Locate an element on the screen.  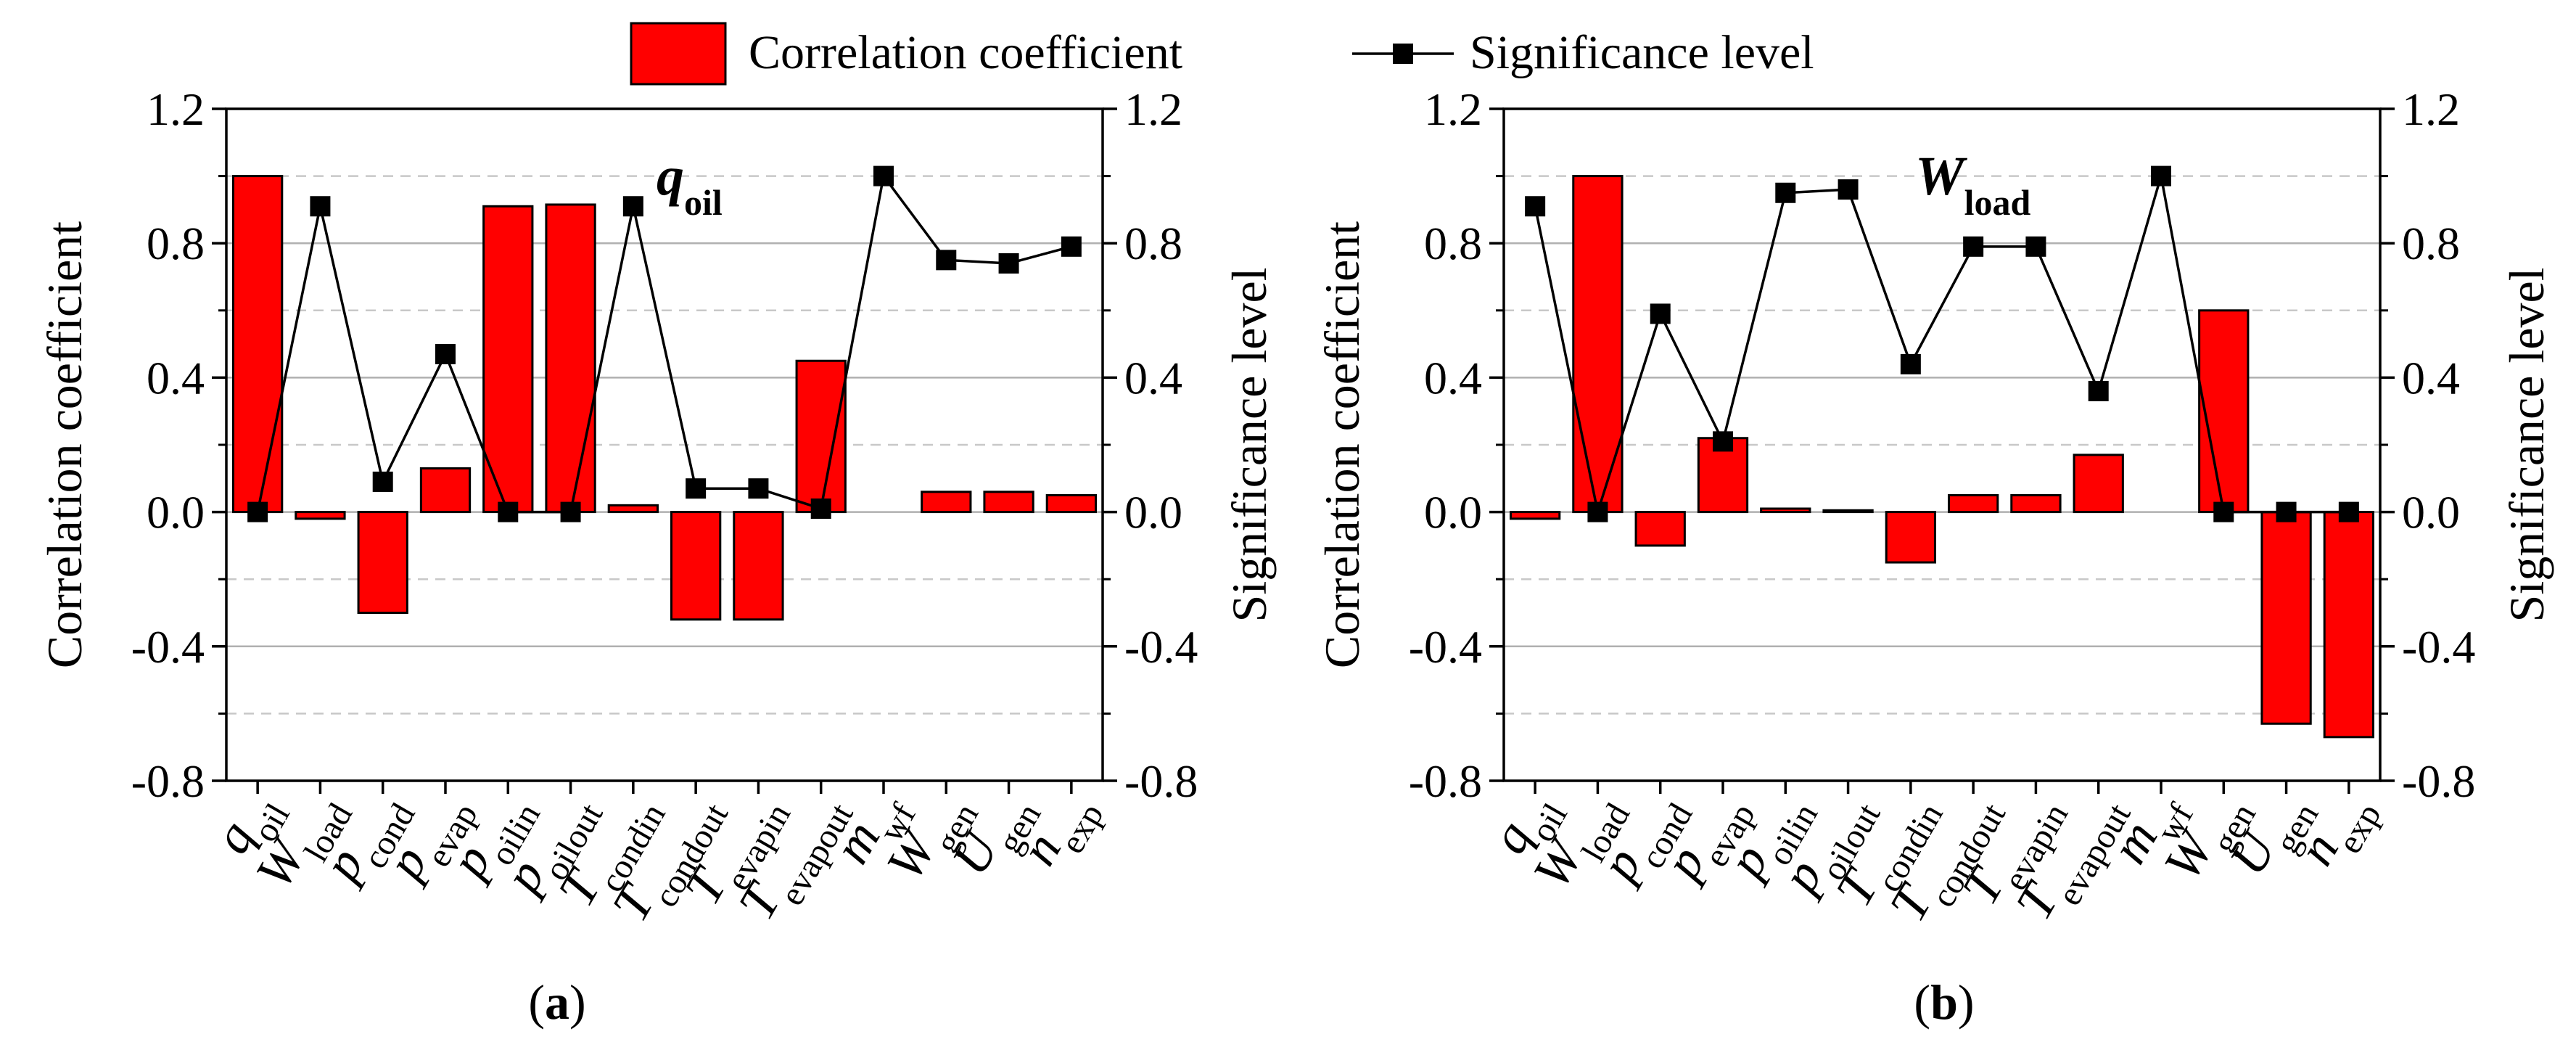
panel-label: (b) is located at coordinates (1944, 1003).